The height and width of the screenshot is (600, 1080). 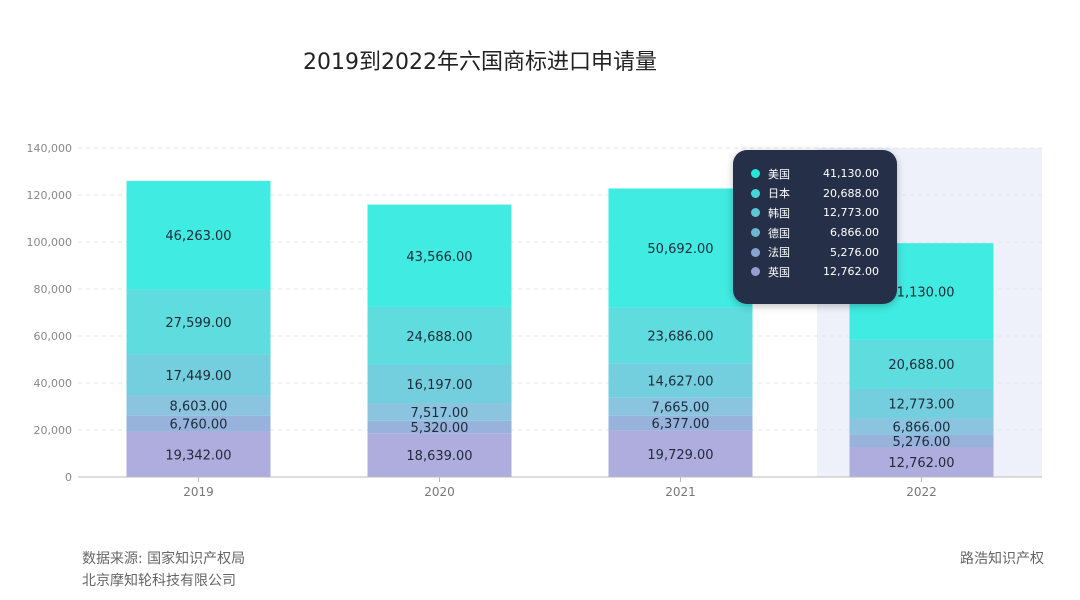 What do you see at coordinates (680, 492) in the screenshot?
I see `x-tick-label: 2021` at bounding box center [680, 492].